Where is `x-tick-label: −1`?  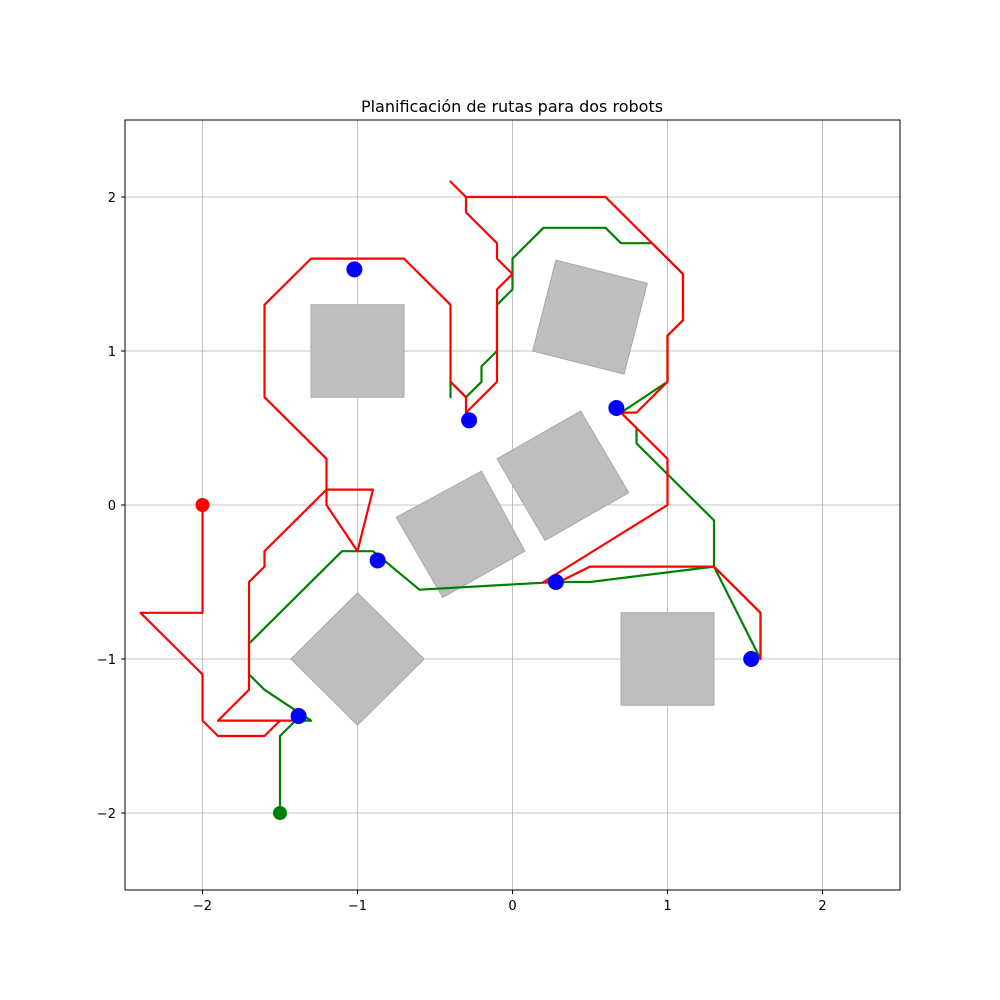 x-tick-label: −1 is located at coordinates (357, 906).